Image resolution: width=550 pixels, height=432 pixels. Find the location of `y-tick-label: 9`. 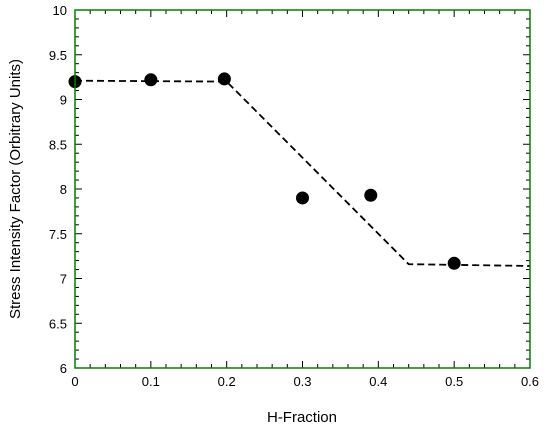

y-tick-label: 9 is located at coordinates (63, 100).